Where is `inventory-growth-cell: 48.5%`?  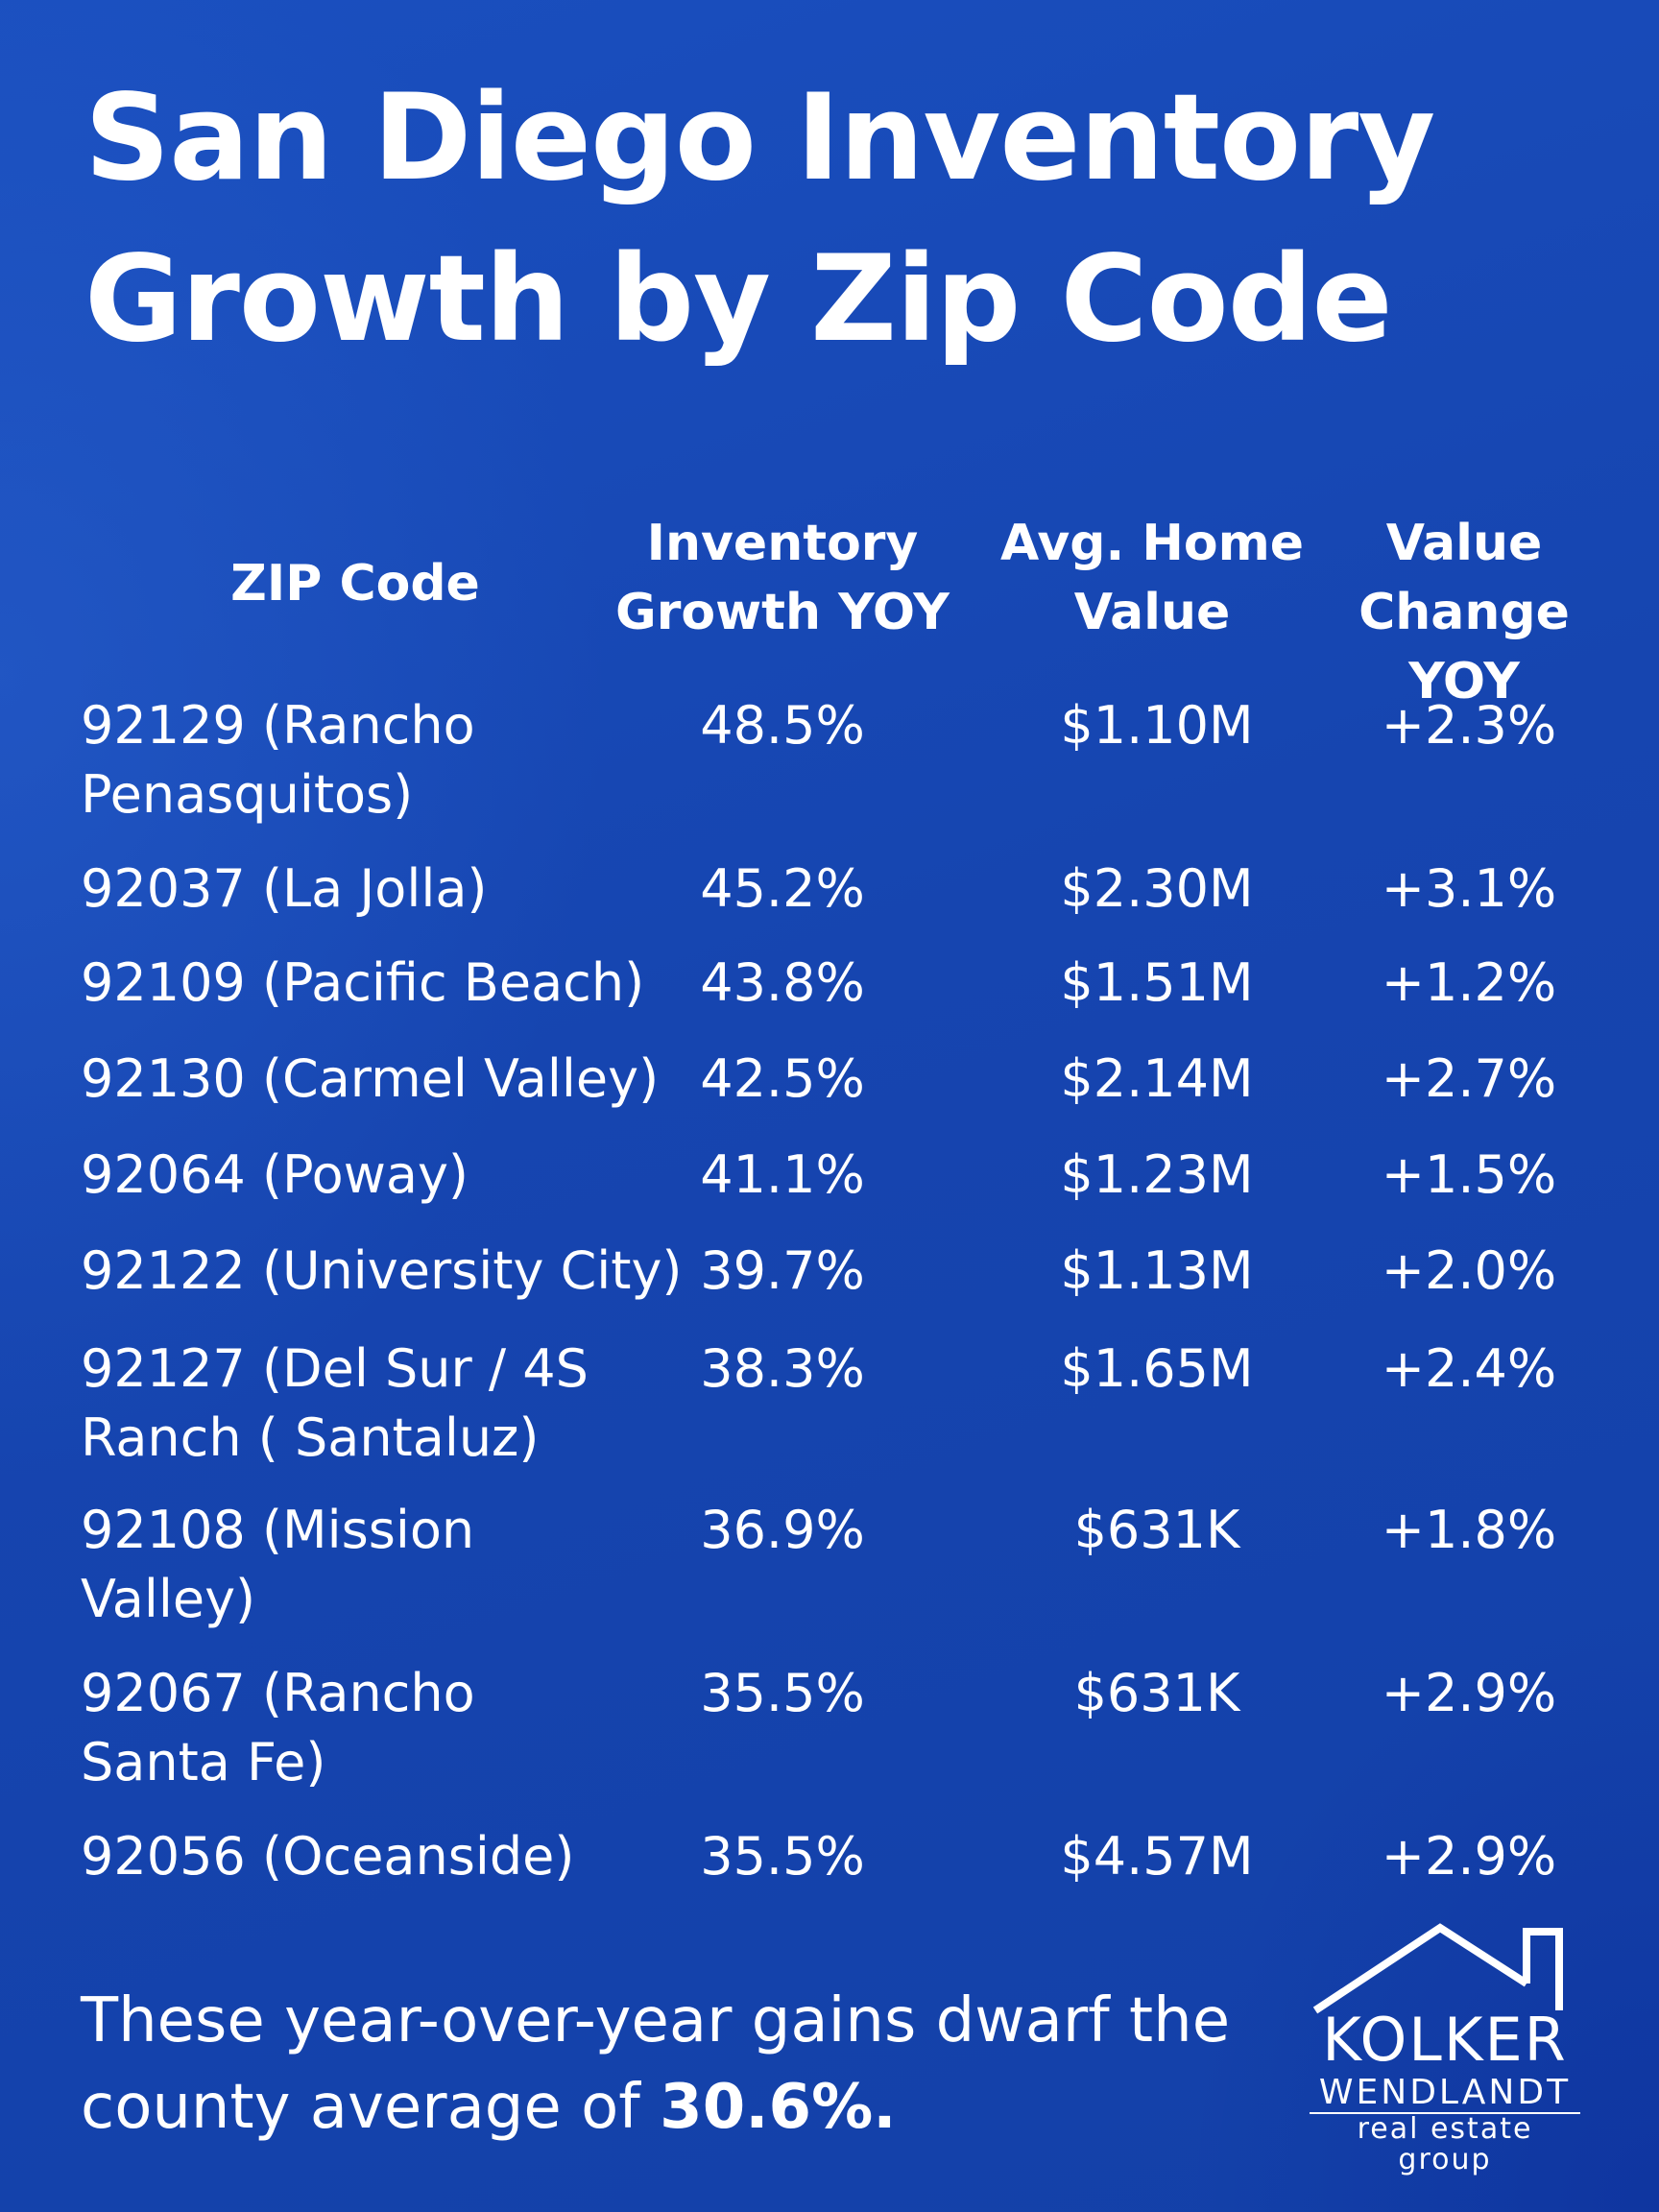 inventory-growth-cell: 48.5% is located at coordinates (782, 725).